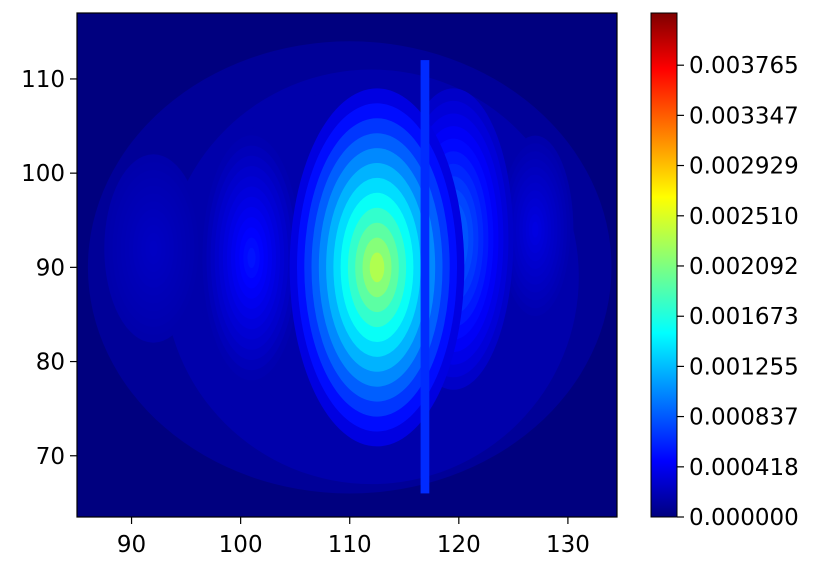 The width and height of the screenshot is (830, 570). Describe the element at coordinates (744, 367) in the screenshot. I see `colorbar-tick-label: 0.001255` at that location.